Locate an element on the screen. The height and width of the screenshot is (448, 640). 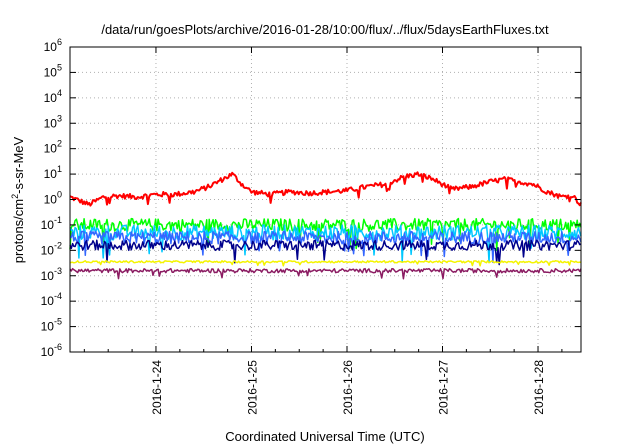
x-tick-label: 2016-1-26 is located at coordinates (348, 387).